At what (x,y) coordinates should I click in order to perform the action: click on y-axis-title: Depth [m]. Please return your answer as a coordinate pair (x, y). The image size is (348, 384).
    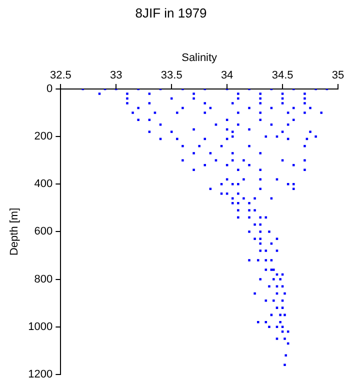
    Looking at the image, I should click on (14, 232).